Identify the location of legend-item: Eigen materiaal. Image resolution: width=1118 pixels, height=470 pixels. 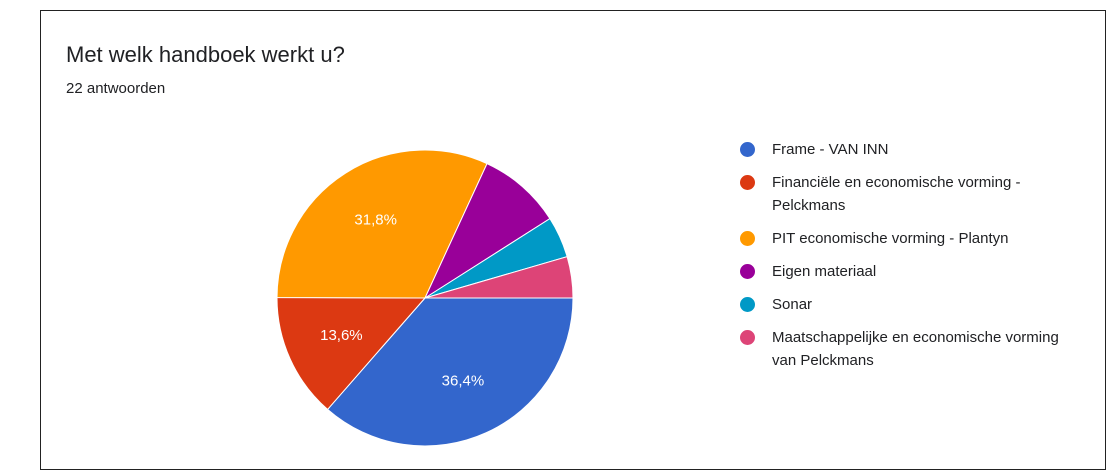
(900, 271).